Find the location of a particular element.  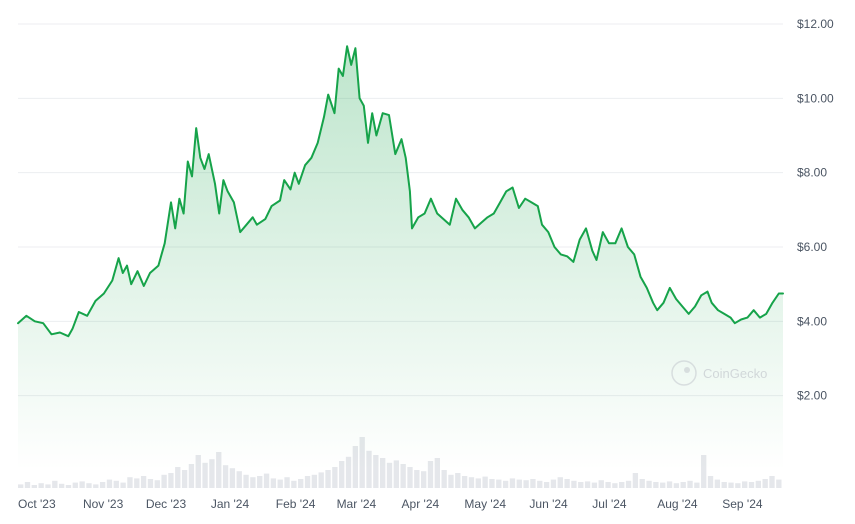

y-tick-label: $6.00 is located at coordinates (812, 247).